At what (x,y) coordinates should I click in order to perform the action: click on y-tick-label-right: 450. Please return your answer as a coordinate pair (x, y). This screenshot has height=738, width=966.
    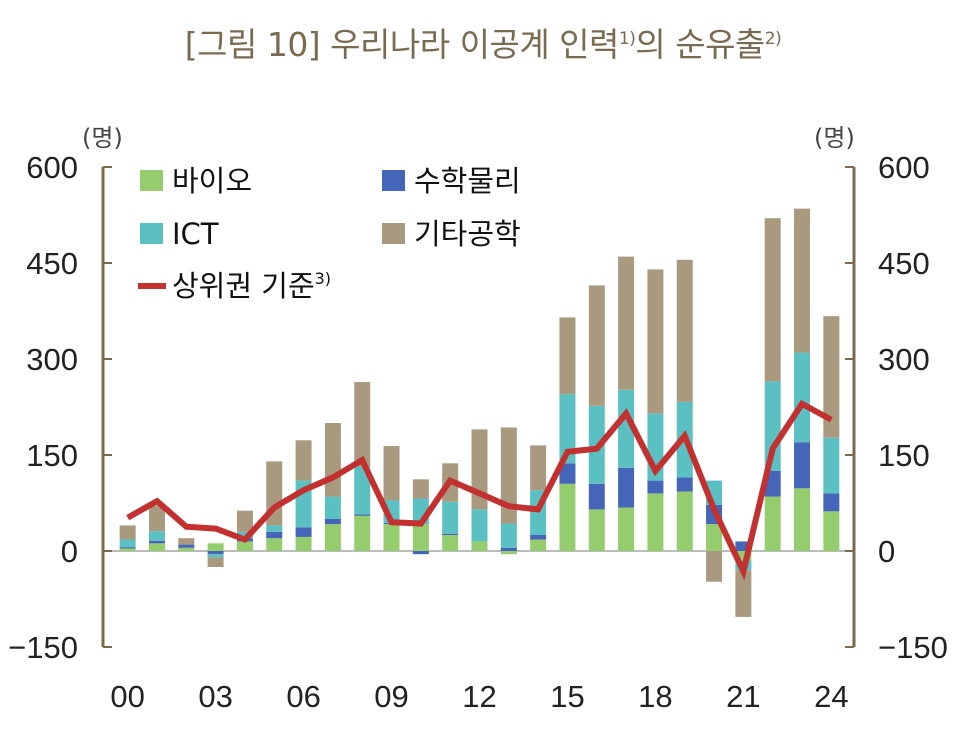
    Looking at the image, I should click on (904, 263).